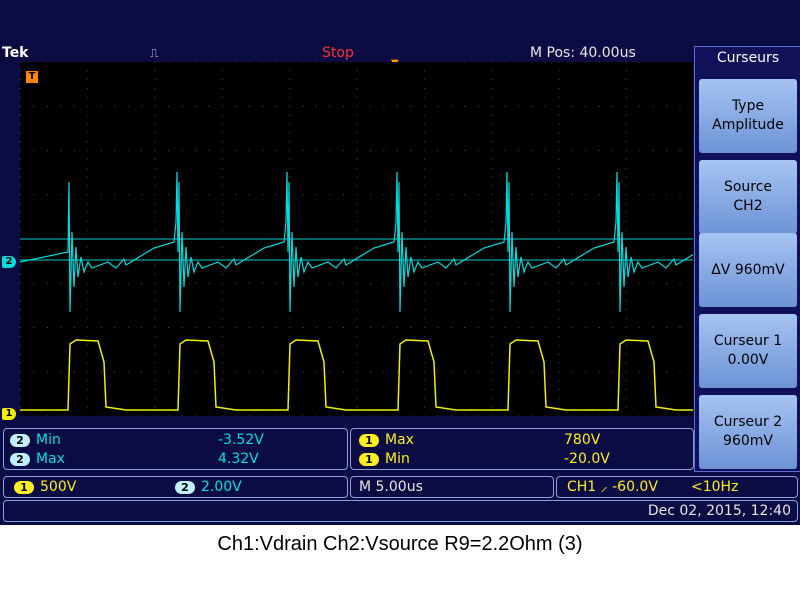 This screenshot has height=600, width=800. Describe the element at coordinates (677, 487) in the screenshot. I see `trigger-bar: CH1 ⸝ -60.0V <10Hz` at that location.